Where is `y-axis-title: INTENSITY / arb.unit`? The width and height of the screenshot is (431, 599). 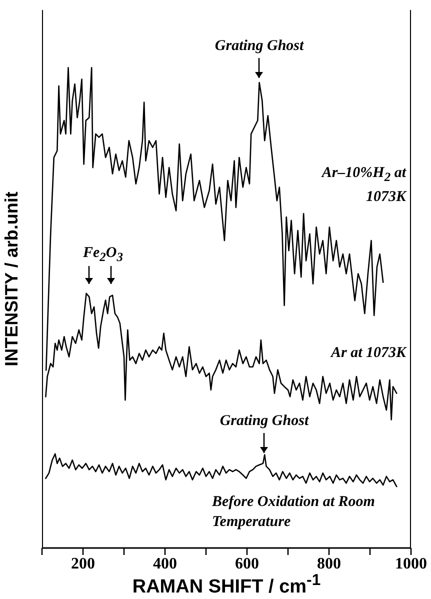 y-axis-title: INTENSITY / arb.unit is located at coordinates (12, 279).